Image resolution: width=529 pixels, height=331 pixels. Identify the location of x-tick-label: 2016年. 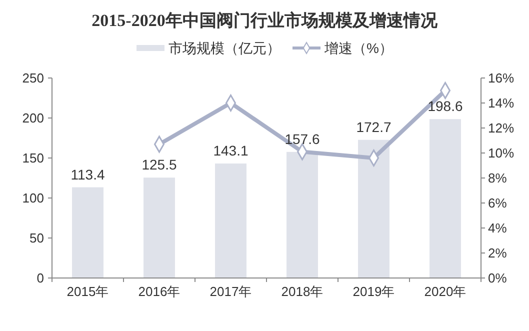
(159, 291).